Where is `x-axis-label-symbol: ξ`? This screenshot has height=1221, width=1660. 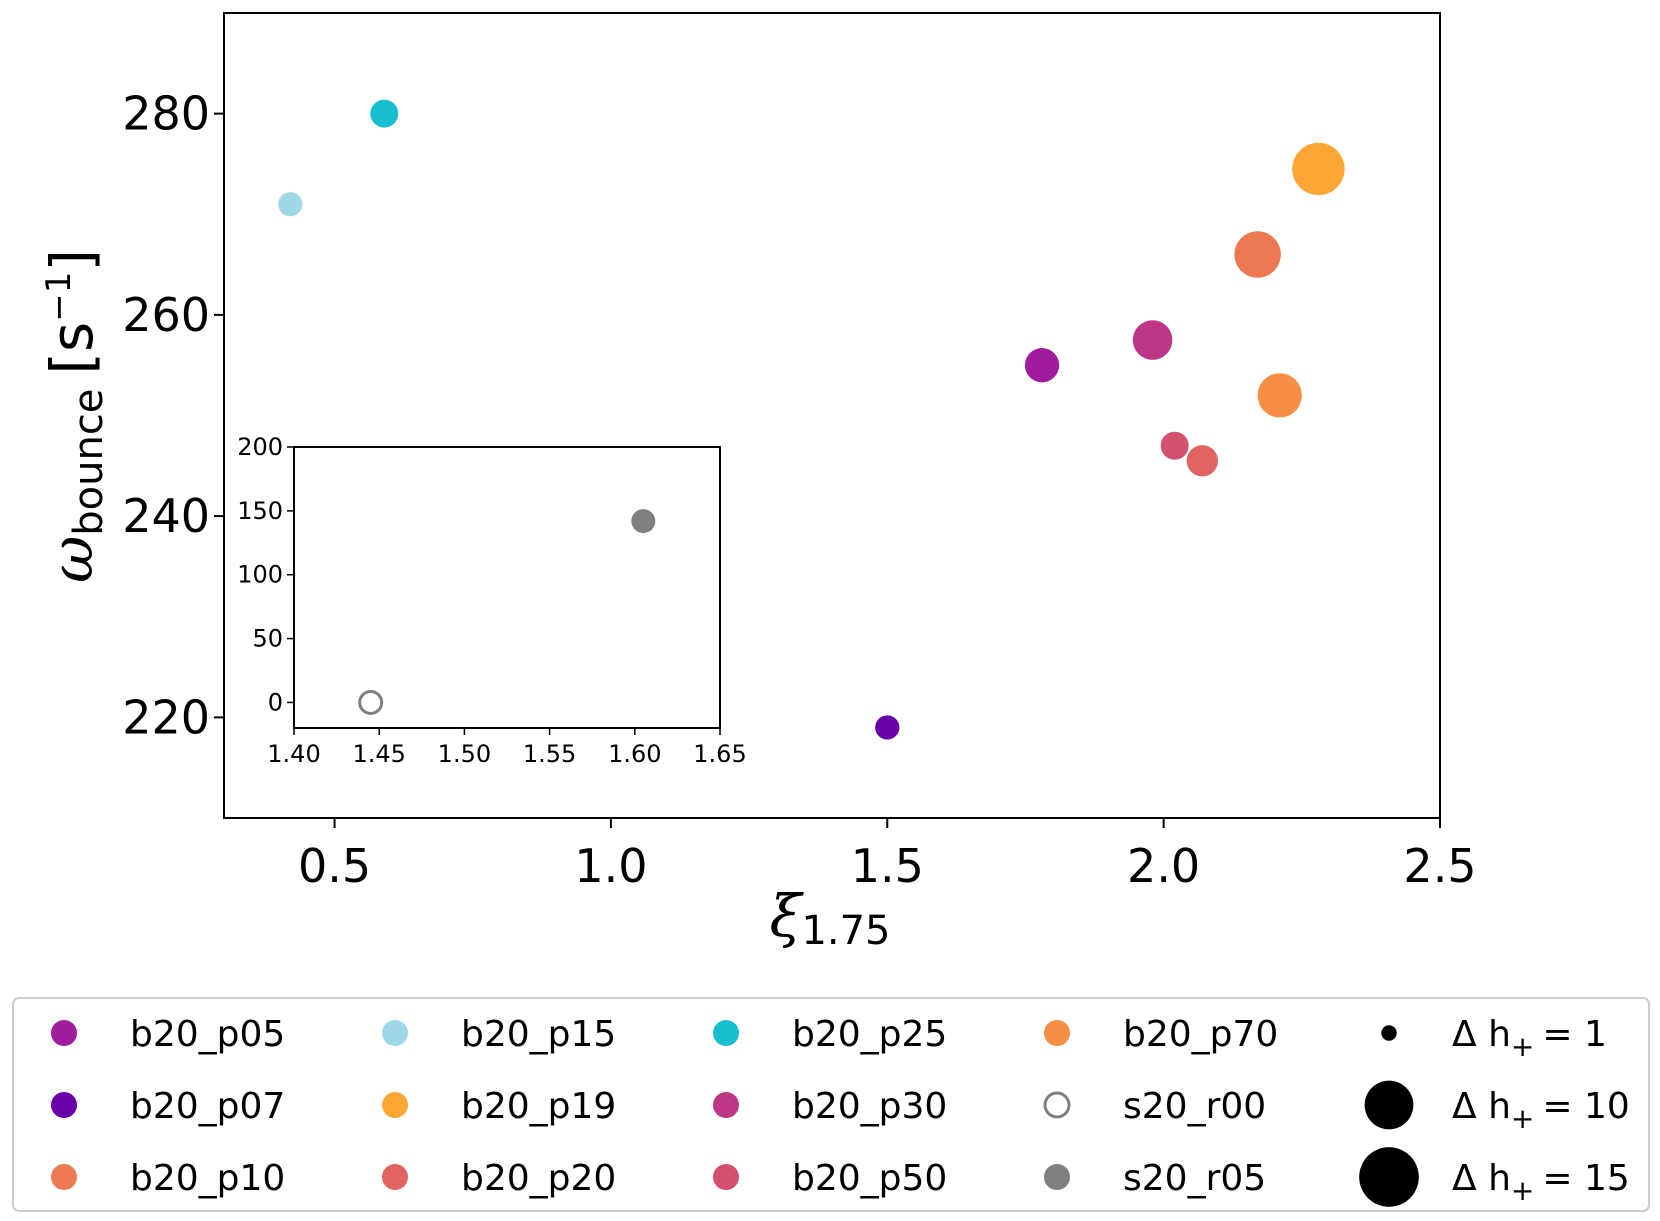
x-axis-label-symbol: ξ is located at coordinates (786, 916).